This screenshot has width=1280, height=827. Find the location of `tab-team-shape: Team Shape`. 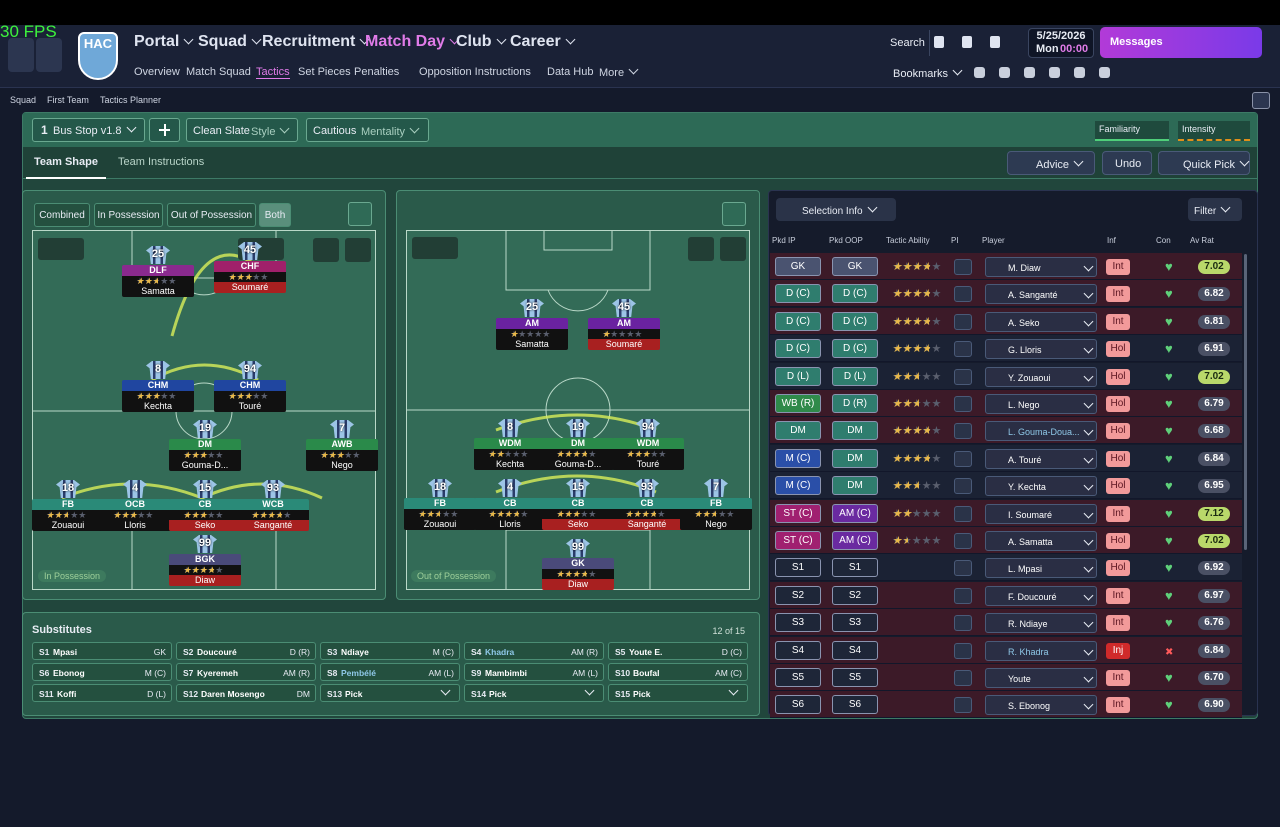

tab-team-shape: Team Shape is located at coordinates (66, 164).